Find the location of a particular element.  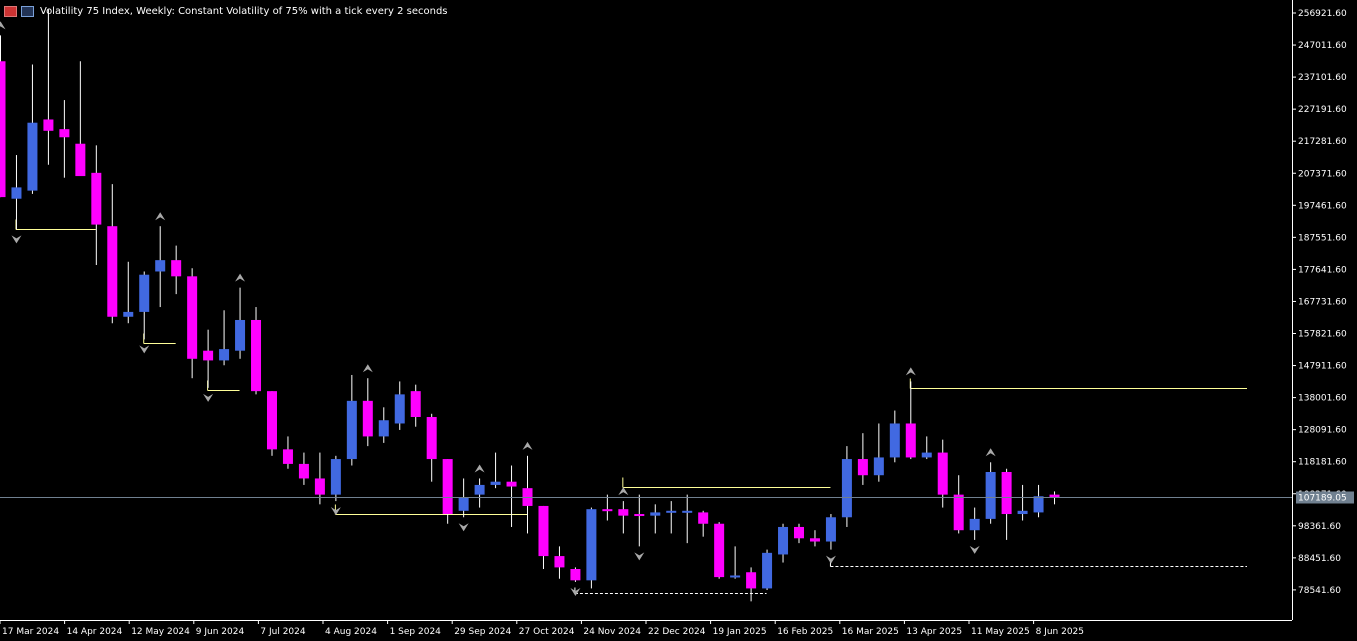

price-tick-label: 177641.60 is located at coordinates (1322, 270).